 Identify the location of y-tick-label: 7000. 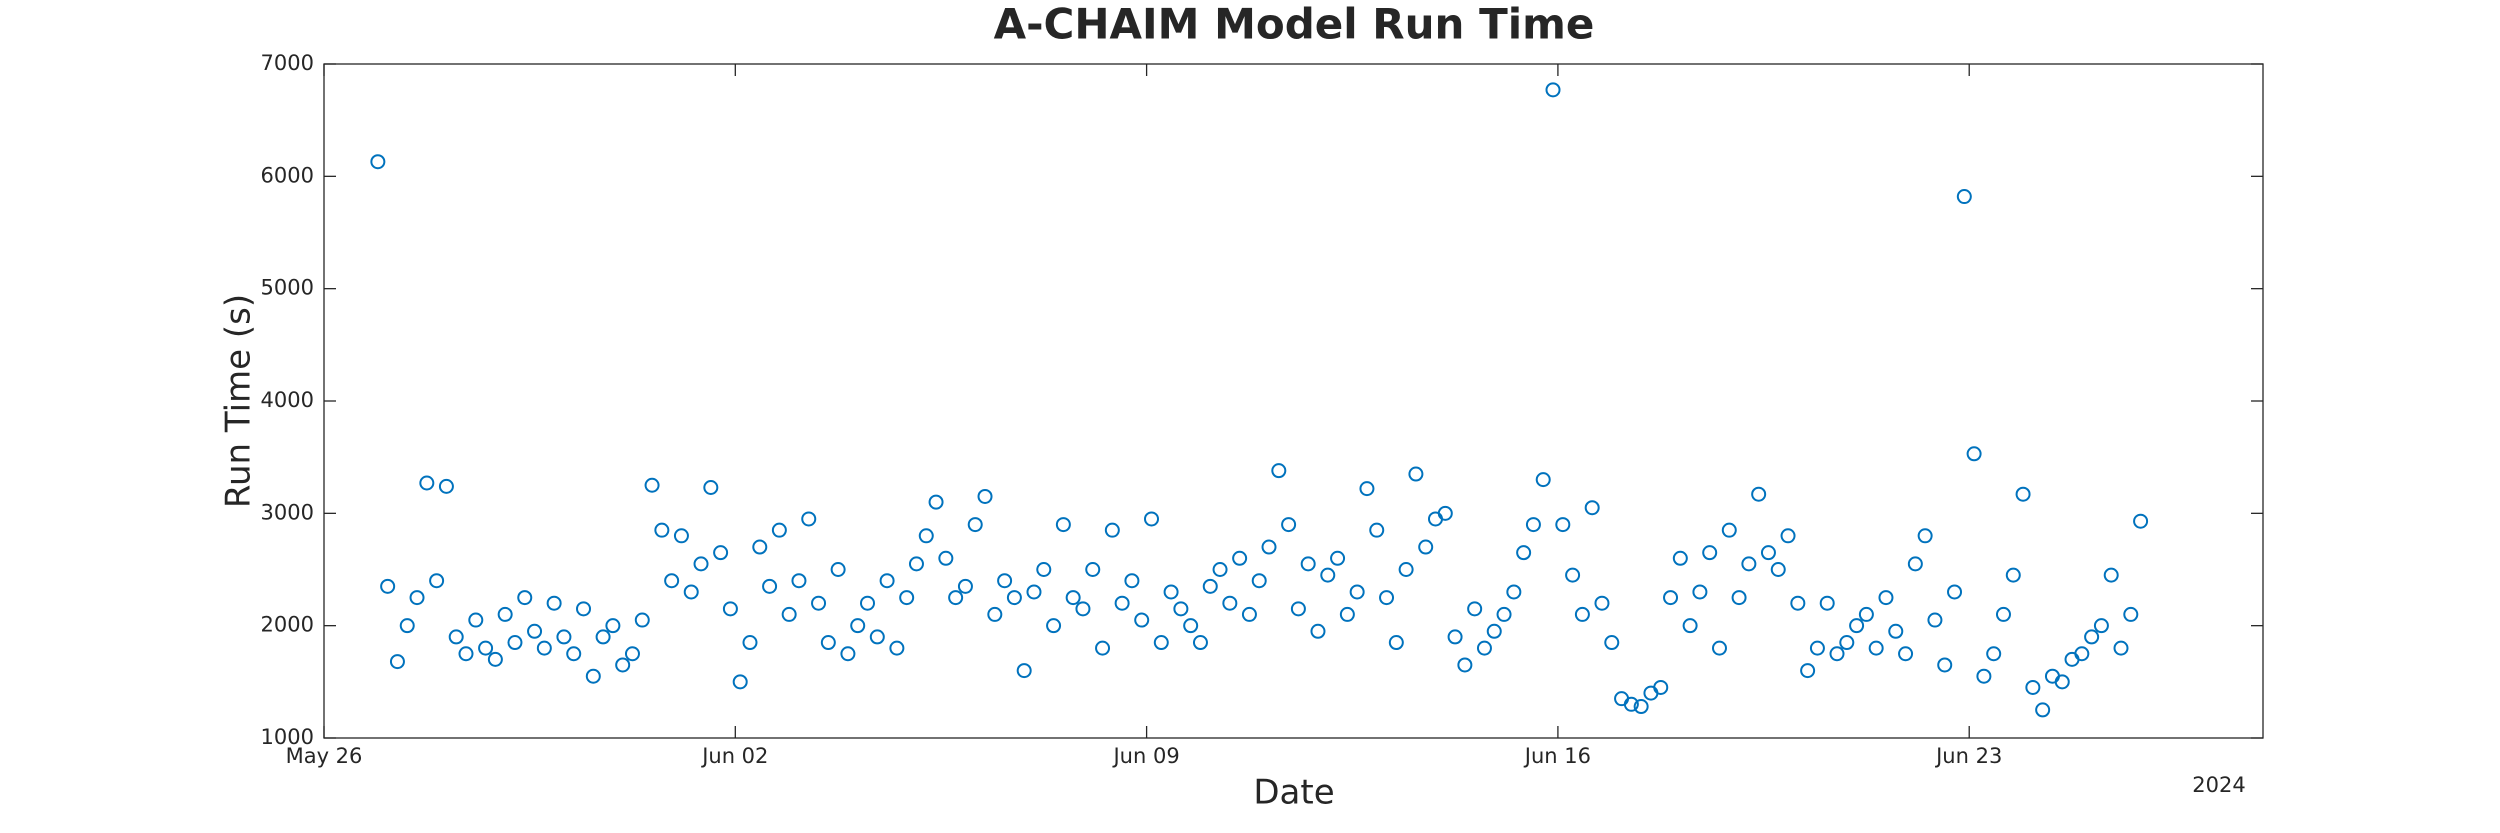
(287, 63).